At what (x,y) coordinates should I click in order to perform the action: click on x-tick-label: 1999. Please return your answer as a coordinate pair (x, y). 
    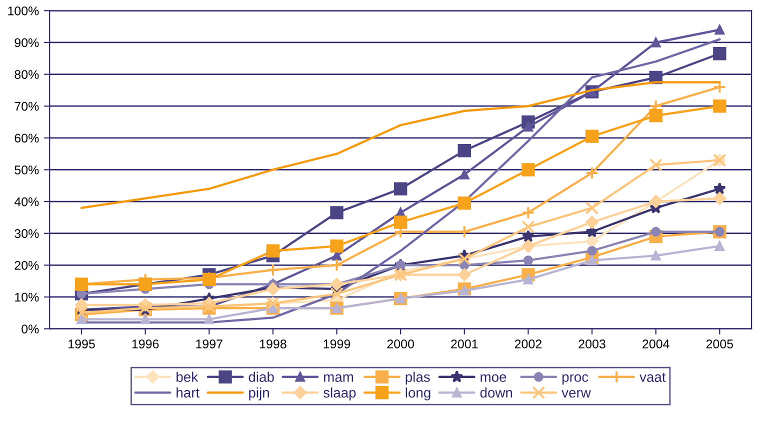
    Looking at the image, I should click on (337, 344).